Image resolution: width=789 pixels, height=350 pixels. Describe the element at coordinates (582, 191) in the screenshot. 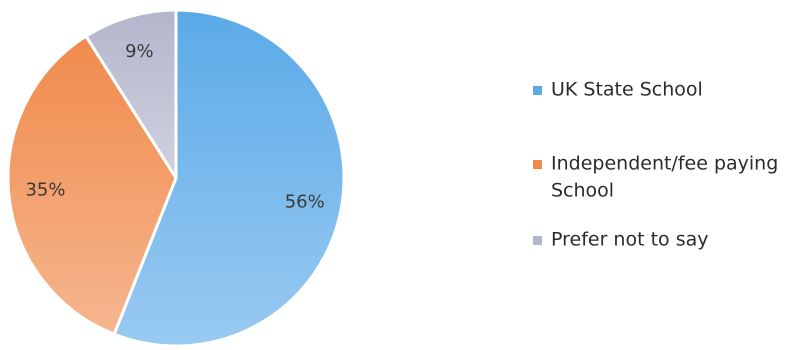

I see `legend-label-independent-fee-paying-school-line-2: School` at that location.